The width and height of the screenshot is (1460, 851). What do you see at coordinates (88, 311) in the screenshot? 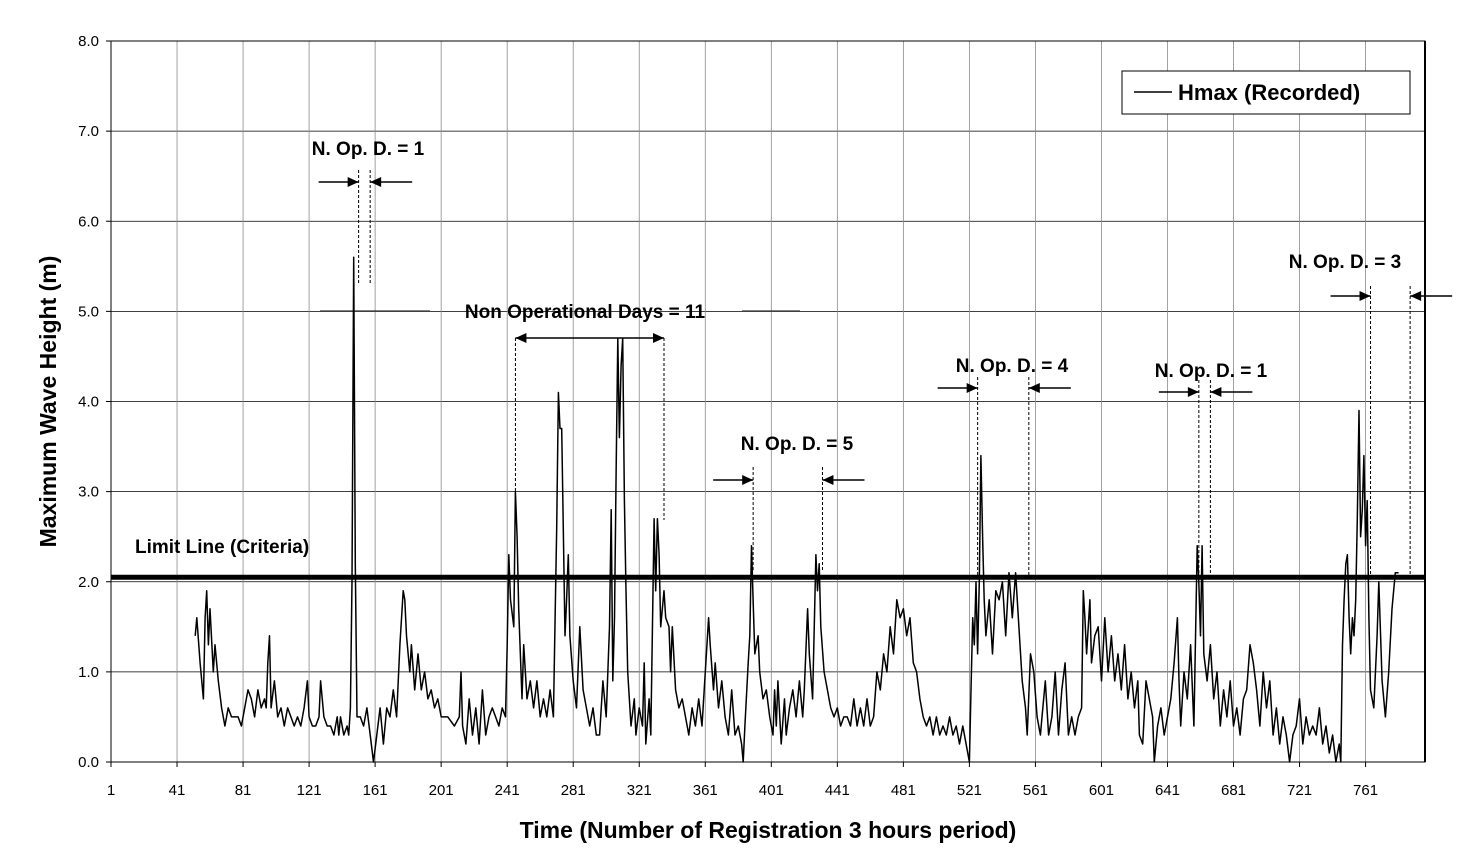
I see `y-tick-label: 5.0` at bounding box center [88, 311].